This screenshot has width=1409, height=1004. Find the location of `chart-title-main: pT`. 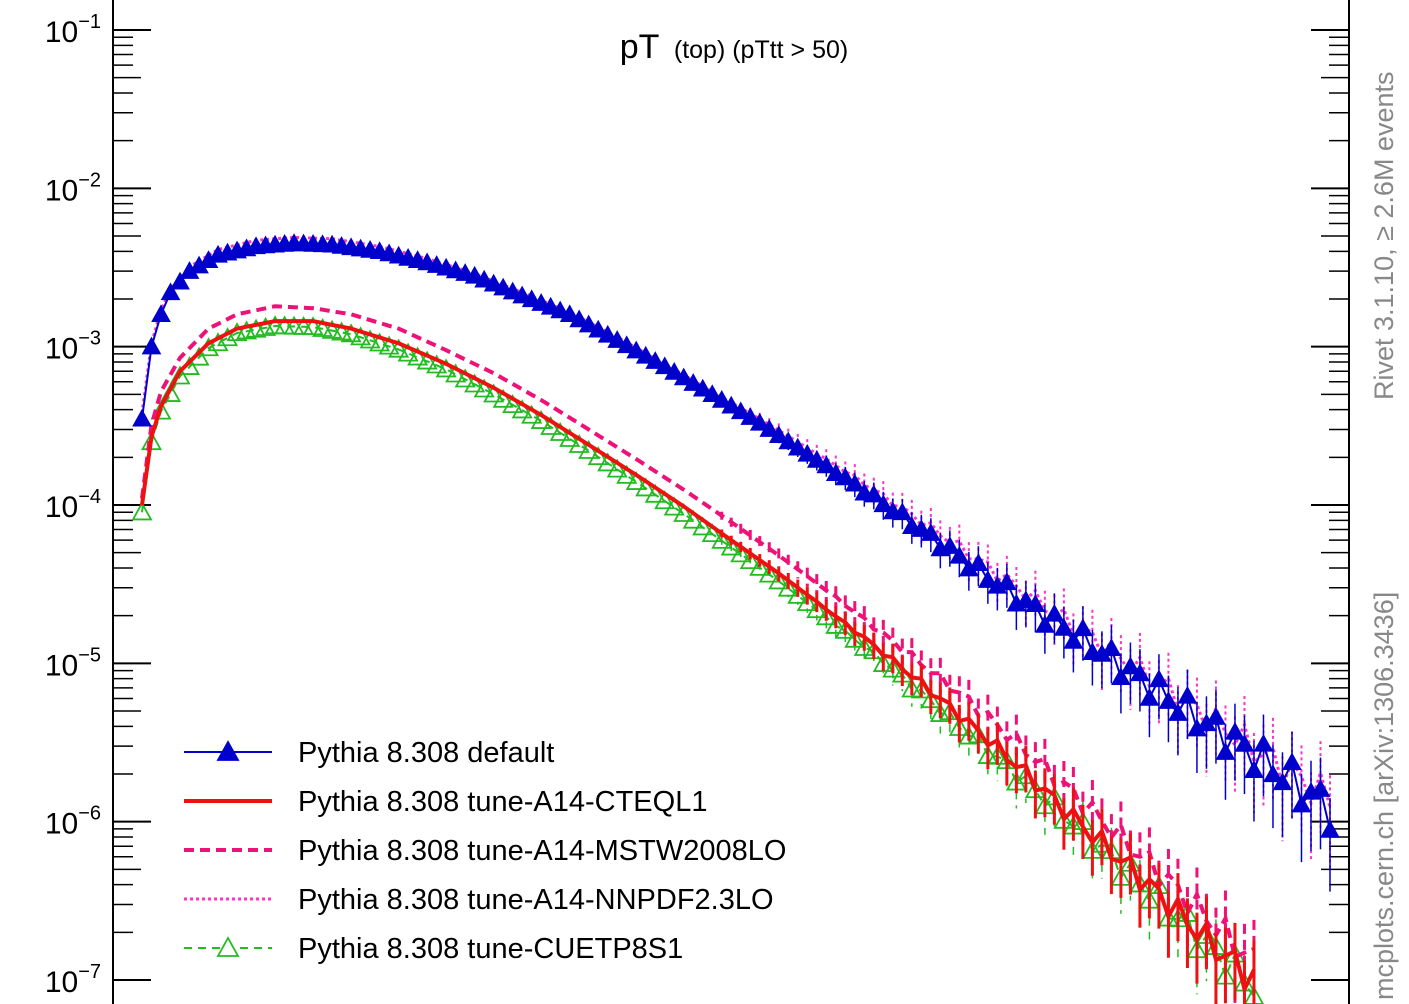

chart-title-main: pT is located at coordinates (640, 47).